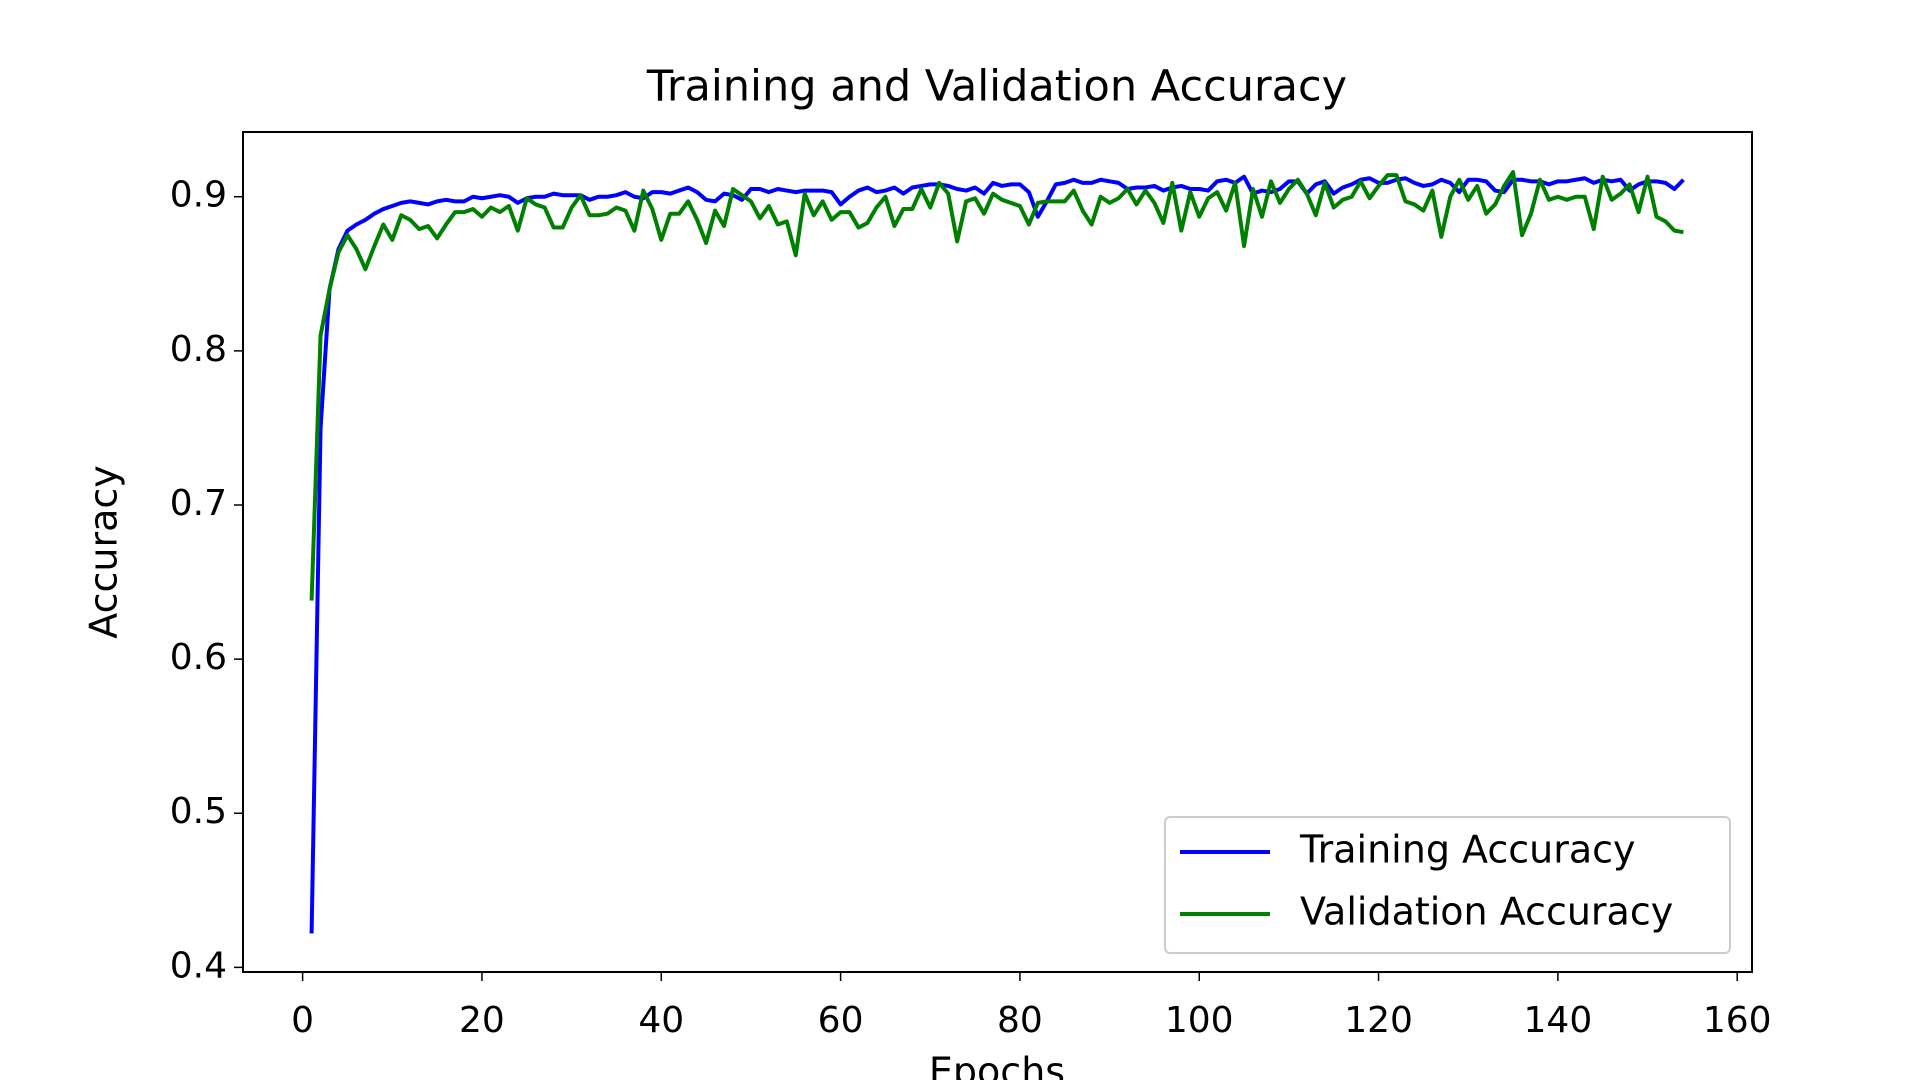 The height and width of the screenshot is (1080, 1920). I want to click on y-tick-label: 0.8, so click(198, 349).